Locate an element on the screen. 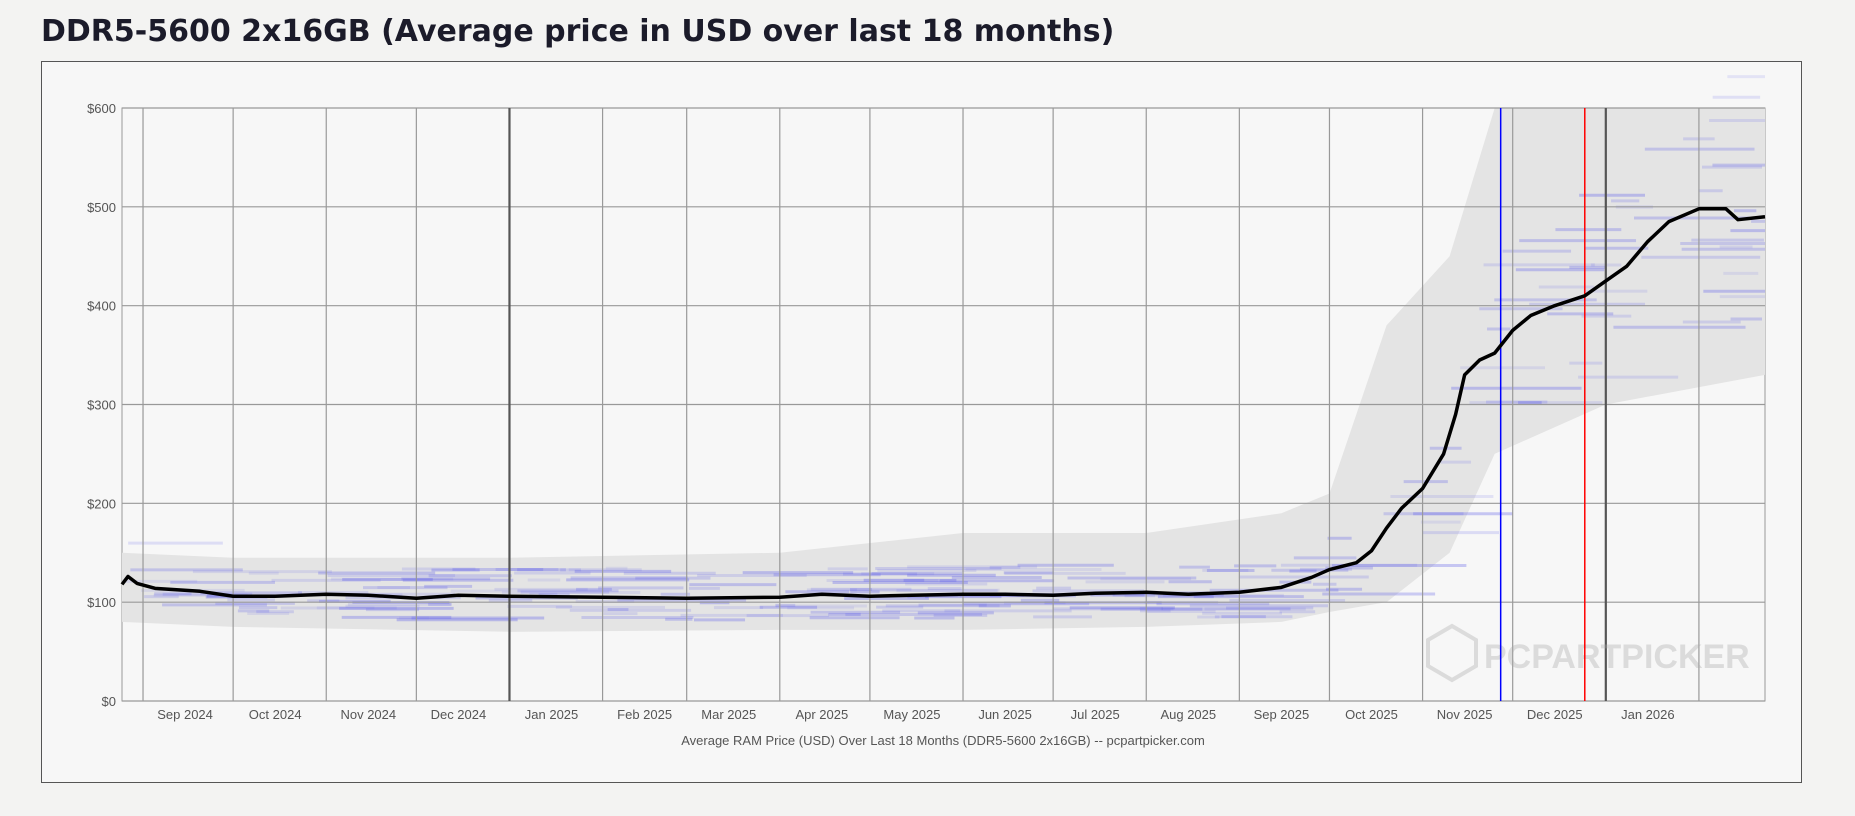  watermark-box-icon is located at coordinates (1452, 653).